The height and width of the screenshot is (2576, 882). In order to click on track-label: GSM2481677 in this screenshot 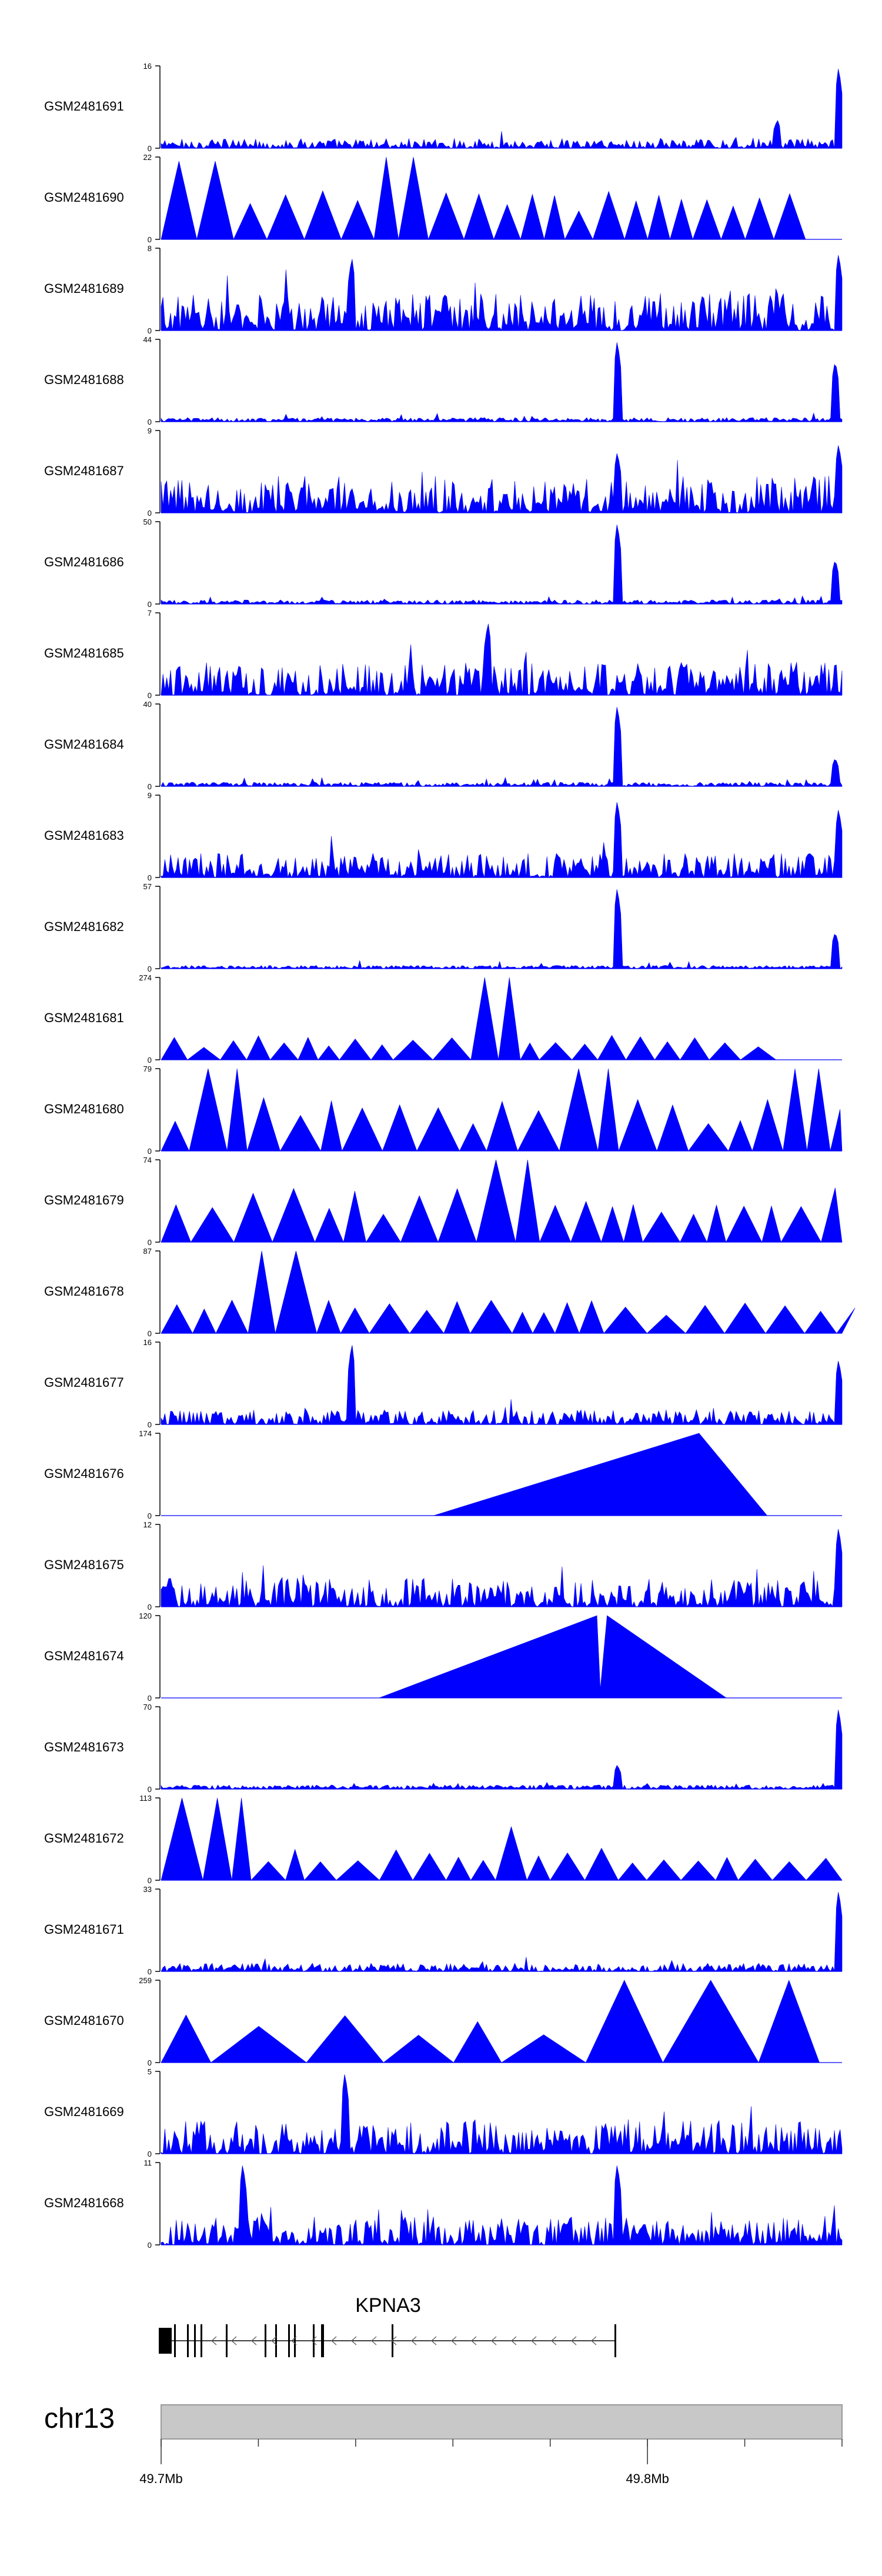, I will do `click(84, 1382)`.